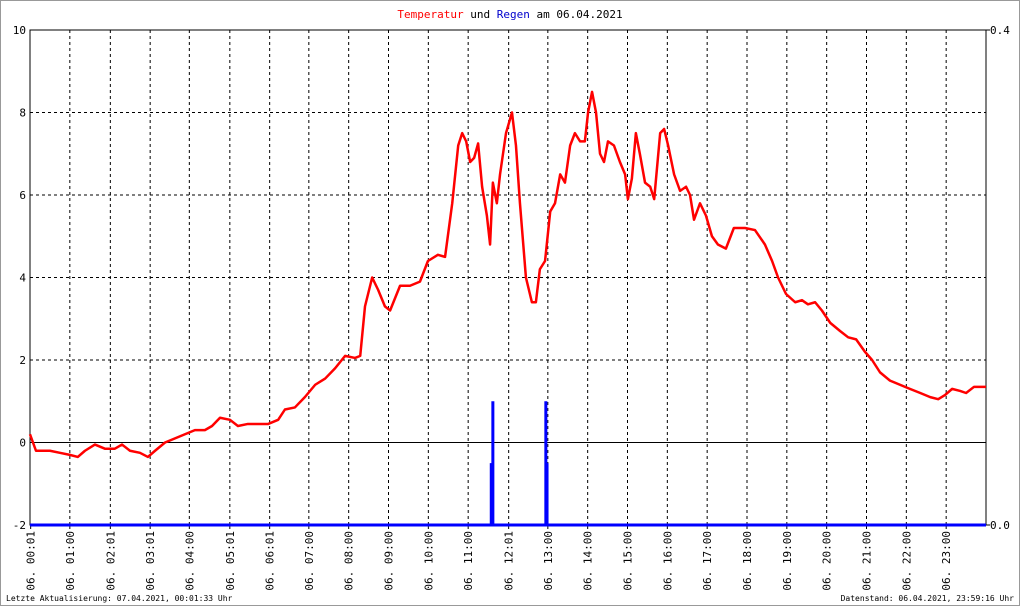 This screenshot has width=1020, height=606. Describe the element at coordinates (22, 443) in the screenshot. I see `y-tick-label: 0` at that location.